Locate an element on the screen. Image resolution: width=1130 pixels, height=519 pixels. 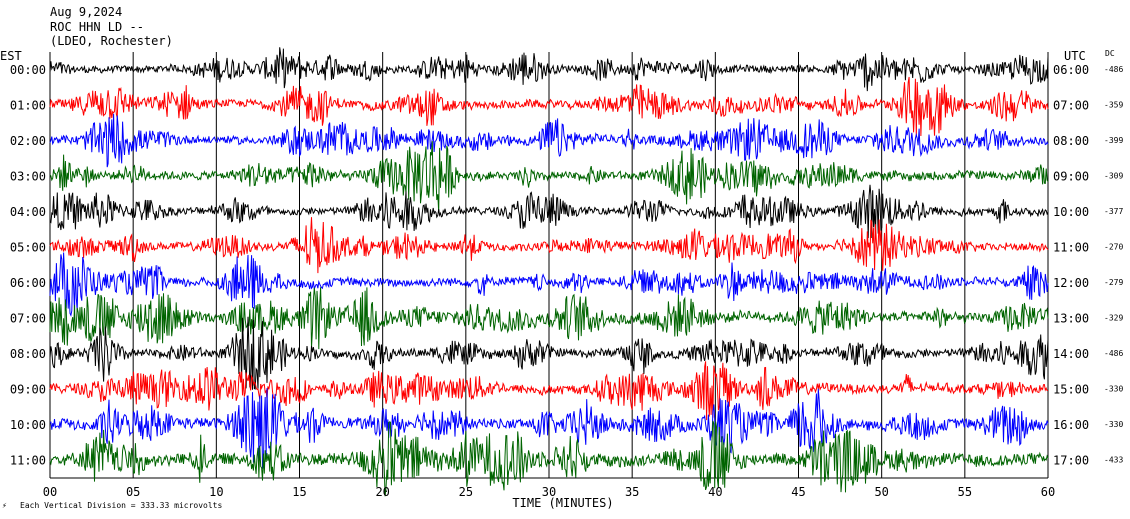
header-network: (LDEO, Rochester) is located at coordinates (111, 41).